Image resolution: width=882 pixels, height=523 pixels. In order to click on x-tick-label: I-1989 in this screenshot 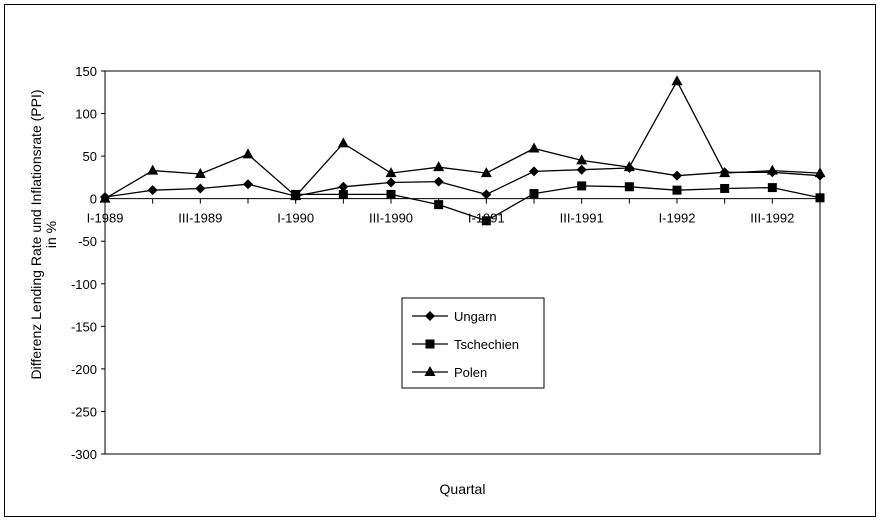, I will do `click(105, 218)`.